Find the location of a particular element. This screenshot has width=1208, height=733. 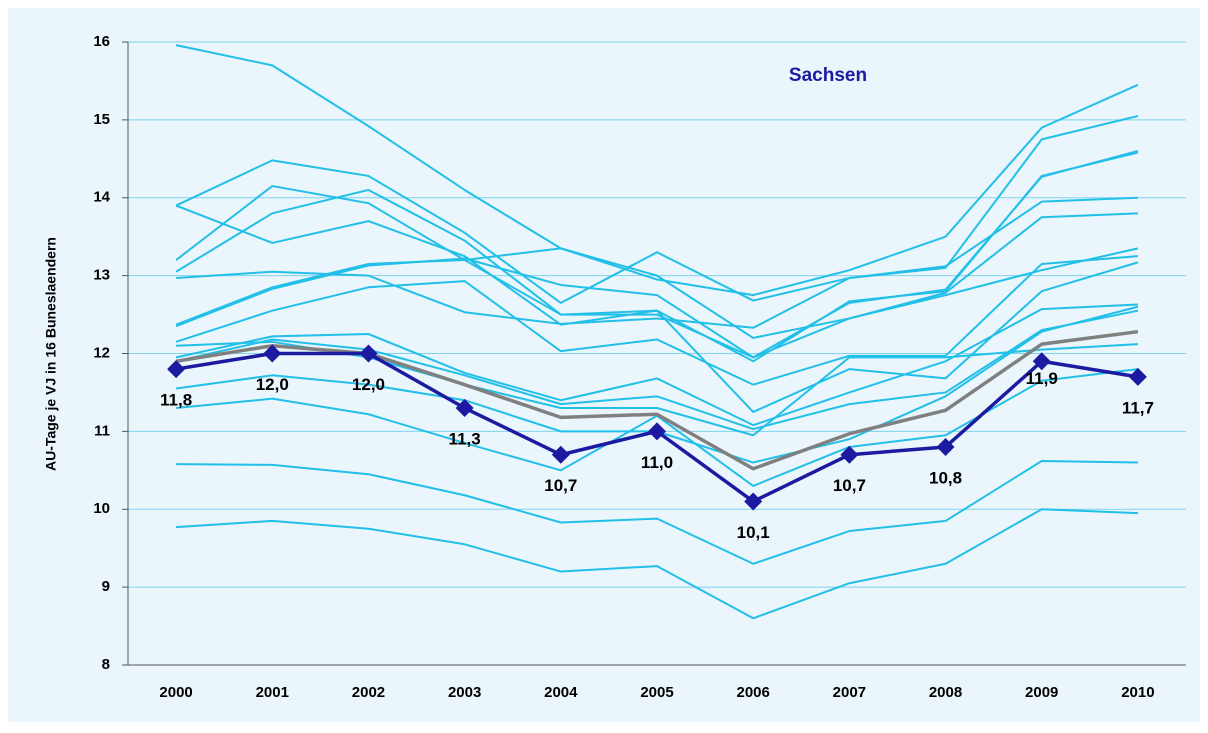

data-label: 10,8 is located at coordinates (945, 477).